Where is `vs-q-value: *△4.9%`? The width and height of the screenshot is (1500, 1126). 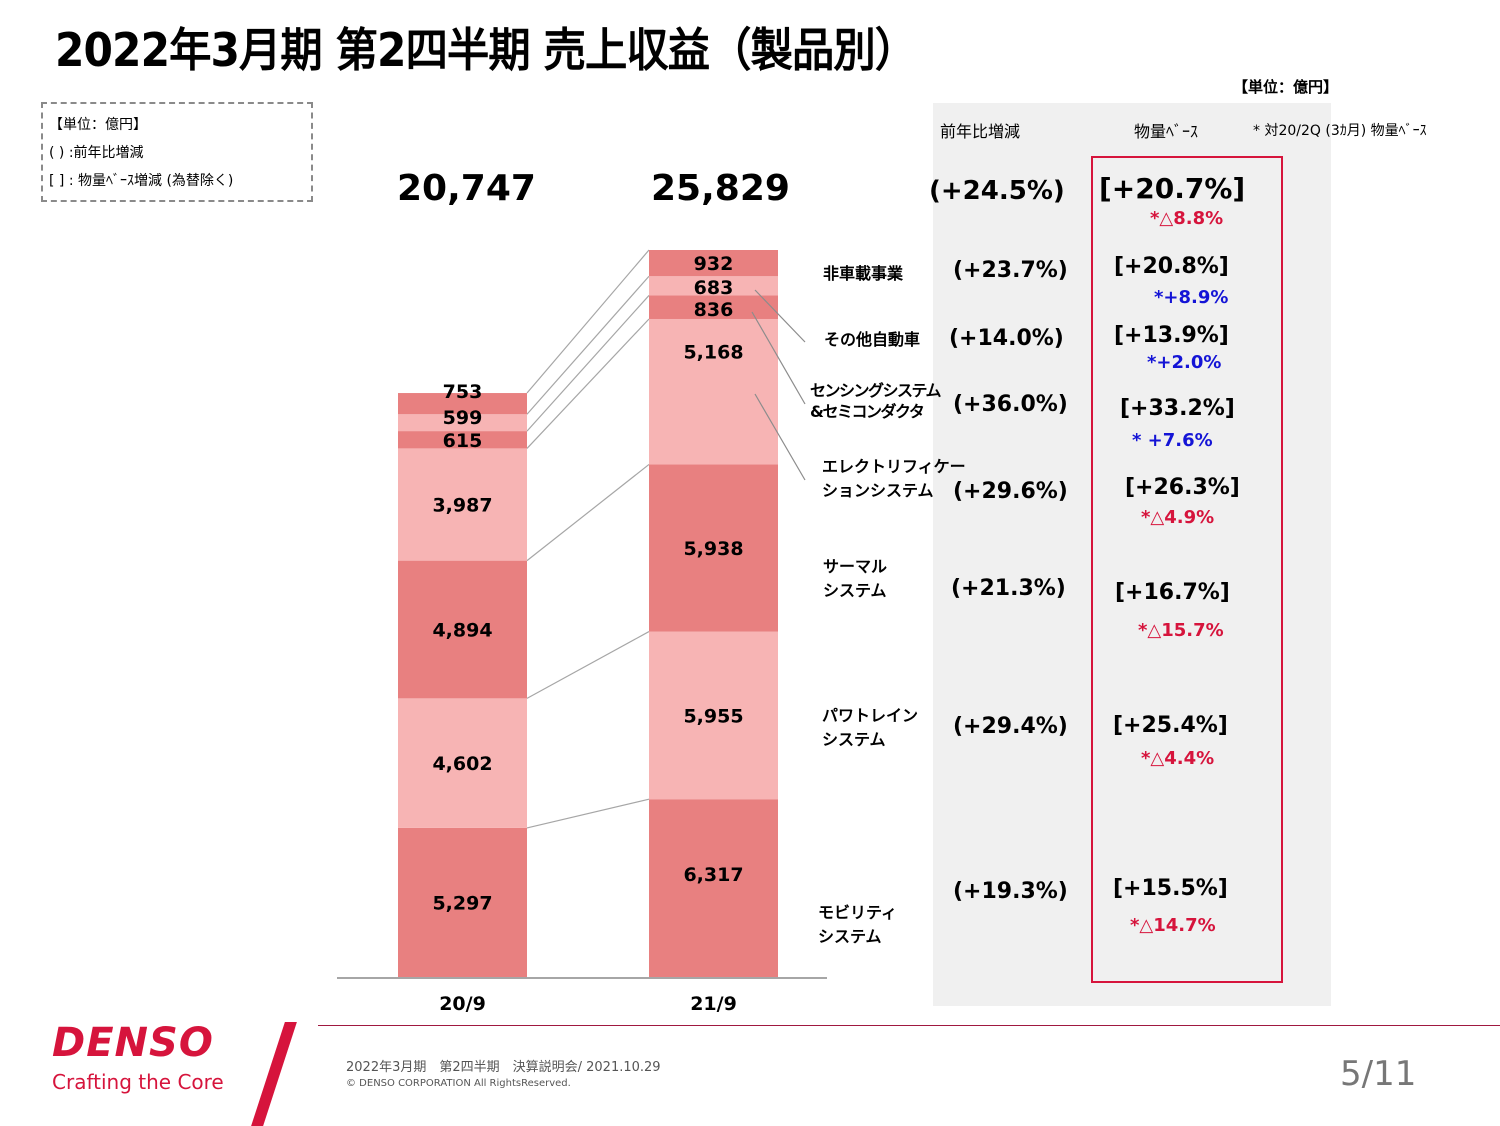
vs-q-value: *△4.9% is located at coordinates (1178, 517).